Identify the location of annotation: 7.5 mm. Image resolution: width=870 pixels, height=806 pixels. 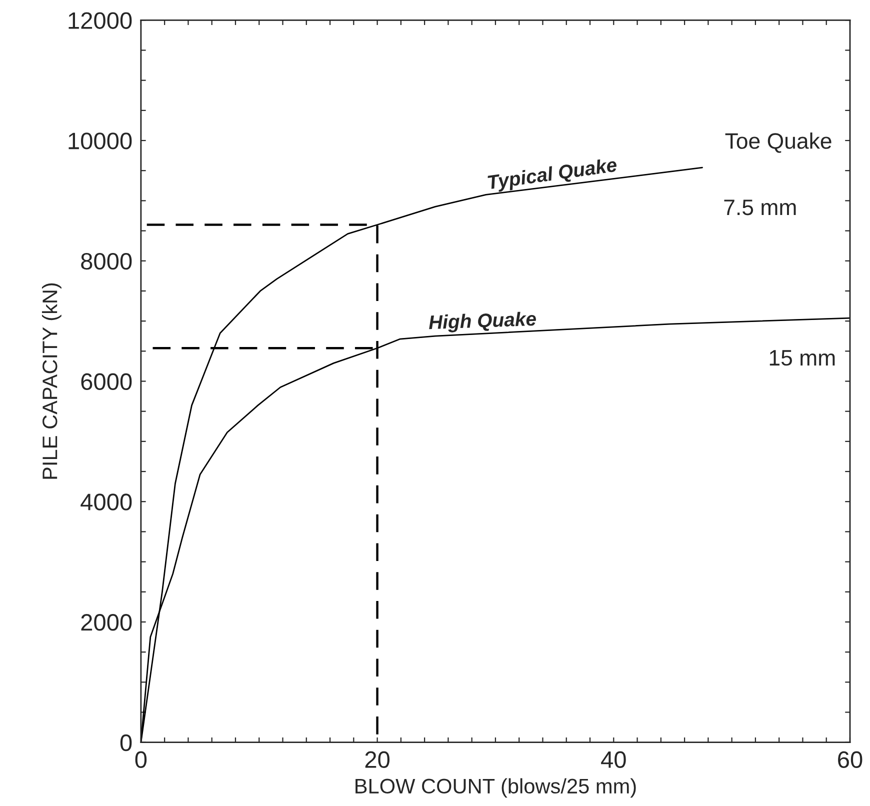
(760, 208).